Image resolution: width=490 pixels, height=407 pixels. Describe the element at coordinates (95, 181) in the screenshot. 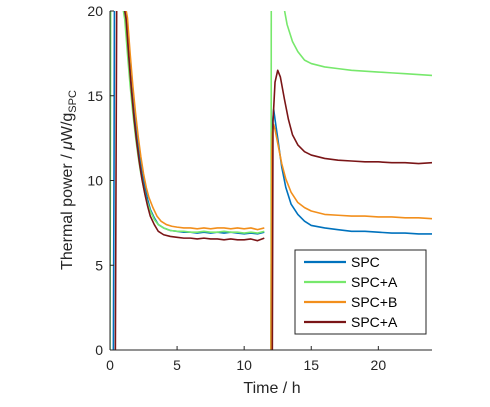

I see `y-tick-label: 10` at that location.